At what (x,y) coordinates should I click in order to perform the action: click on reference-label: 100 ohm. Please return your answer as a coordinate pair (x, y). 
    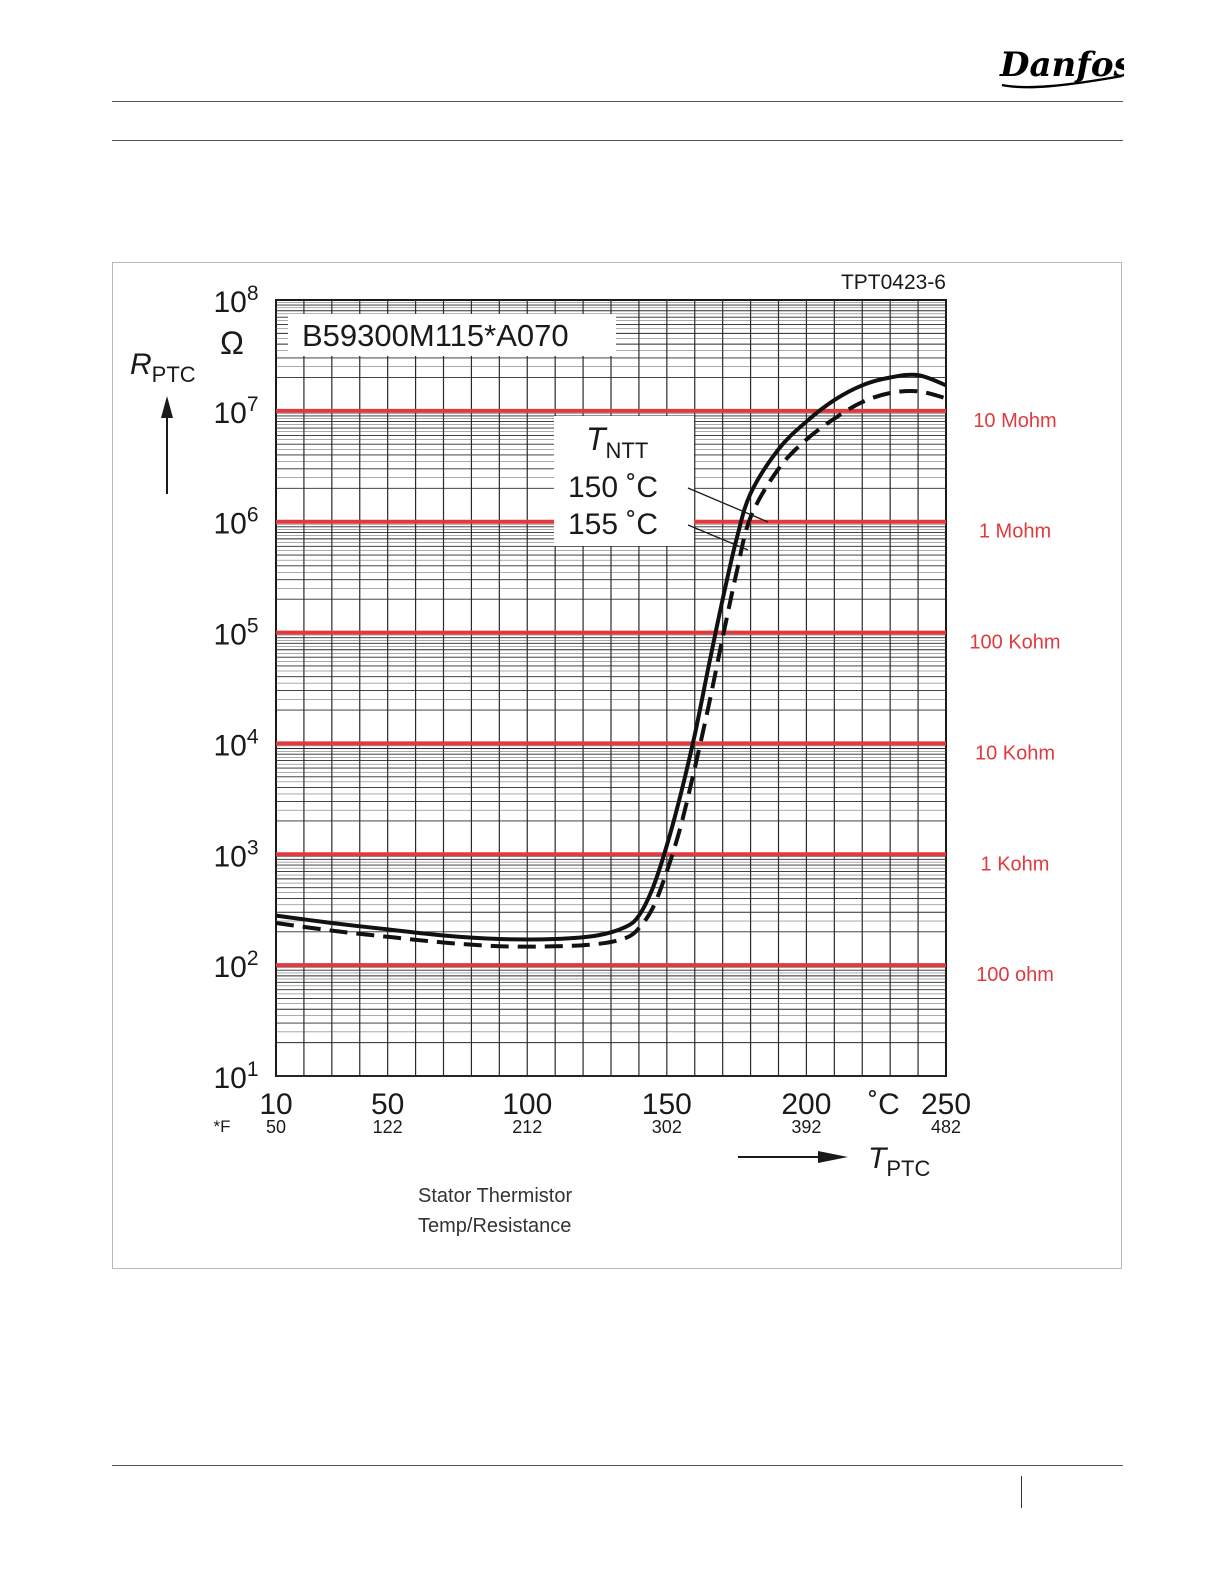
    Looking at the image, I should click on (1015, 975).